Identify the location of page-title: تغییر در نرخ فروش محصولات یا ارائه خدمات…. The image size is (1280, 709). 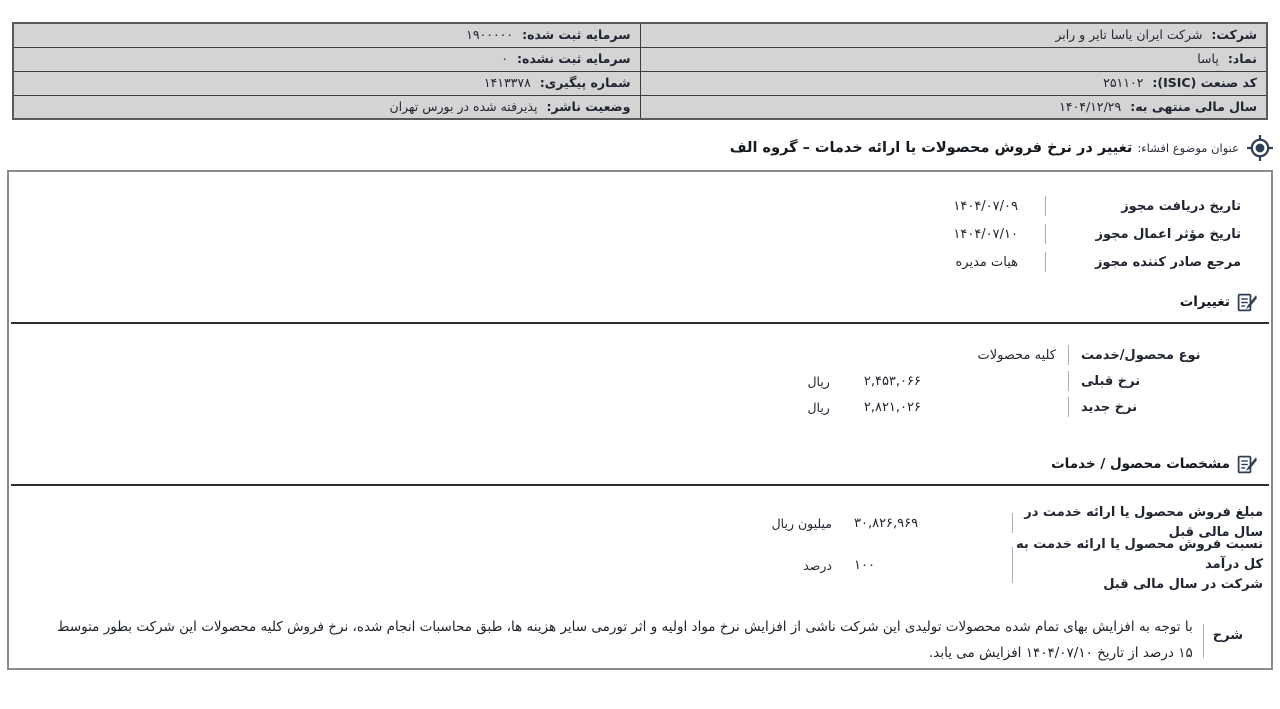
(931, 148).